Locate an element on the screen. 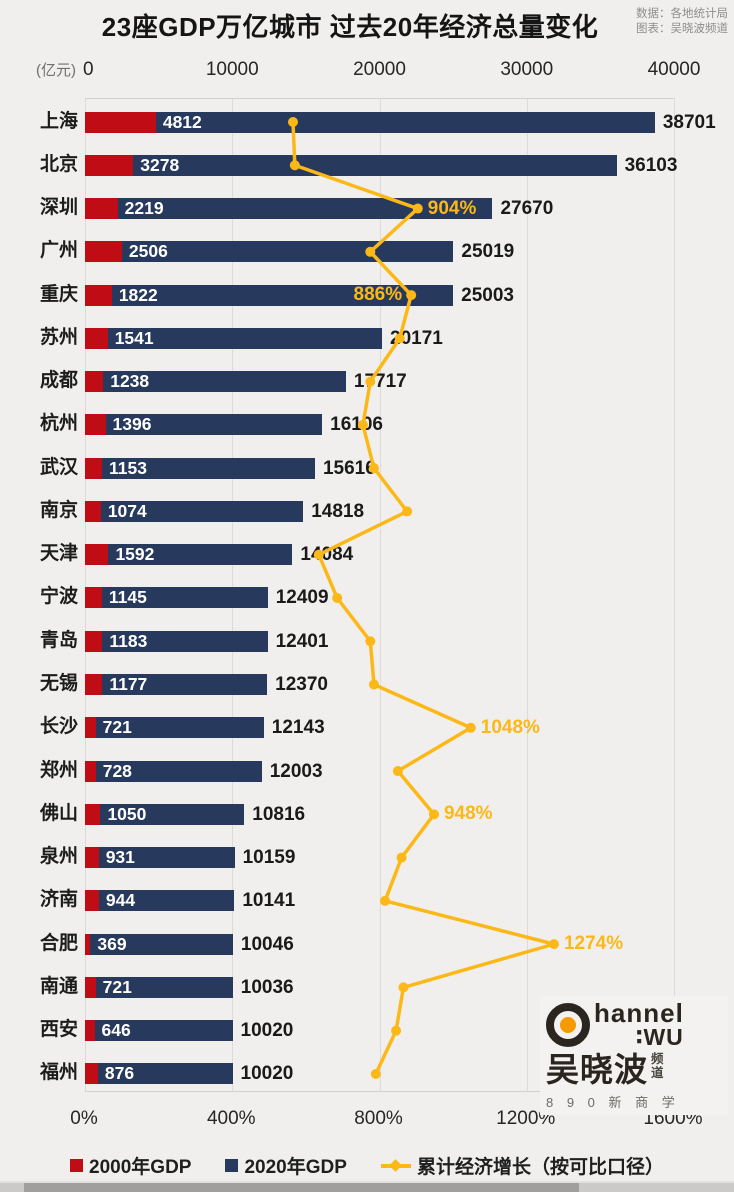 This screenshot has width=734, height=1192. city-label: 南京 is located at coordinates (58, 510).